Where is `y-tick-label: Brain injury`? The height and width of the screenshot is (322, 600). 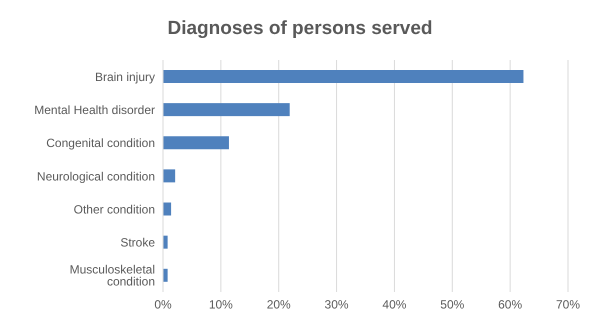
y-tick-label: Brain injury is located at coordinates (124, 77).